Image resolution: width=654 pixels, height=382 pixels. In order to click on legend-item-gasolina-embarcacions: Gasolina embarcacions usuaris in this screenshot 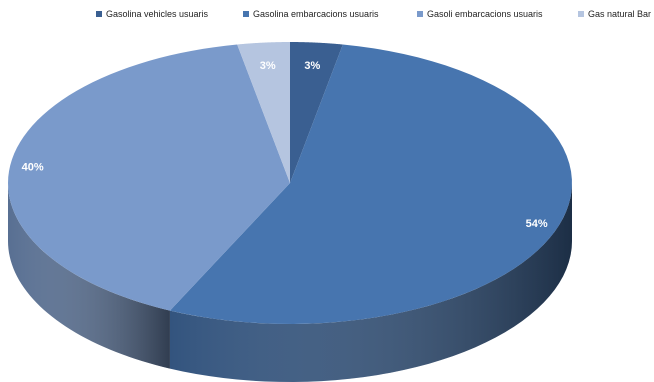, I will do `click(311, 14)`.